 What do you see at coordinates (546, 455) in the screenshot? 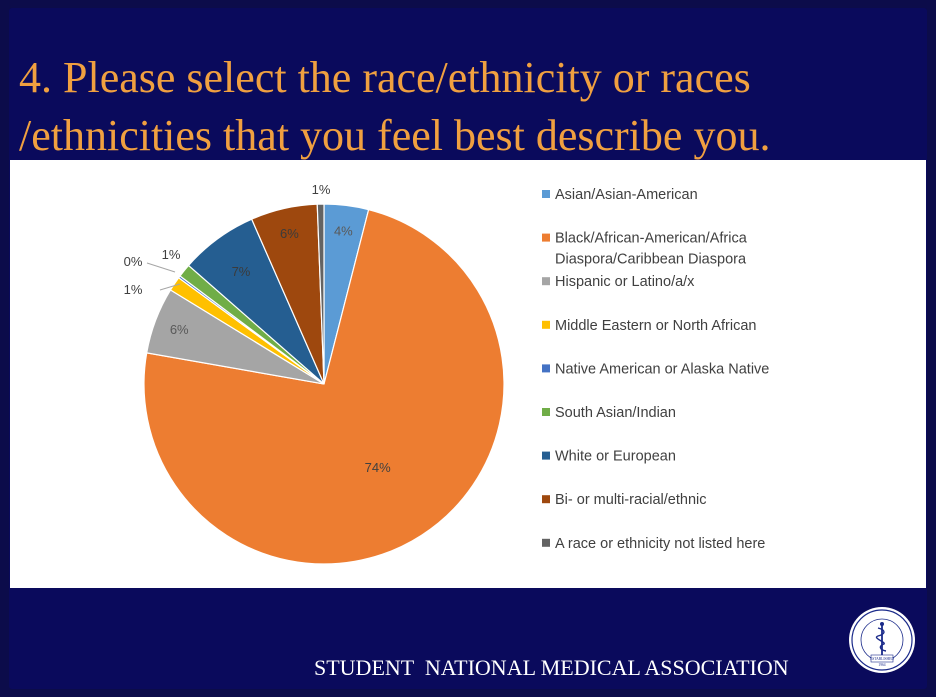
I see `legend-swatch-white-or-european` at bounding box center [546, 455].